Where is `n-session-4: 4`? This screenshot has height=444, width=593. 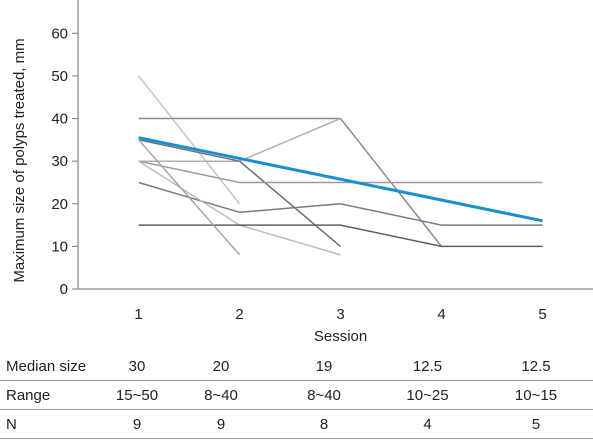 n-session-4: 4 is located at coordinates (427, 424).